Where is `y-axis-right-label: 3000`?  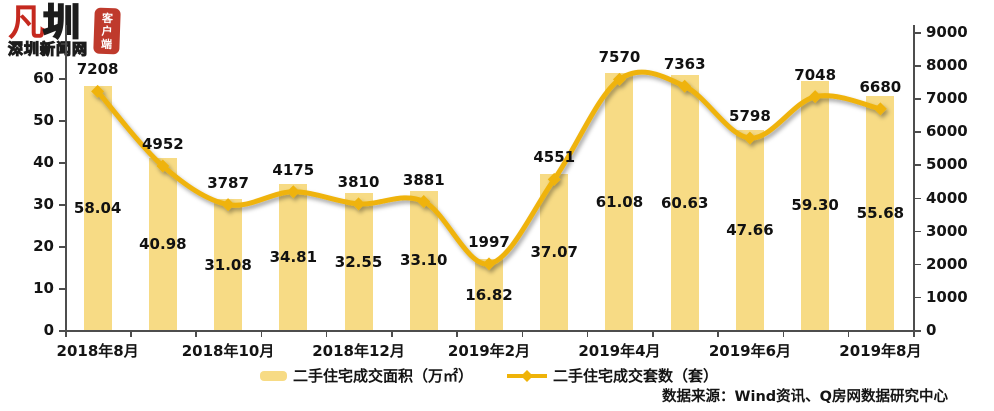 y-axis-right-label: 3000 is located at coordinates (947, 230).